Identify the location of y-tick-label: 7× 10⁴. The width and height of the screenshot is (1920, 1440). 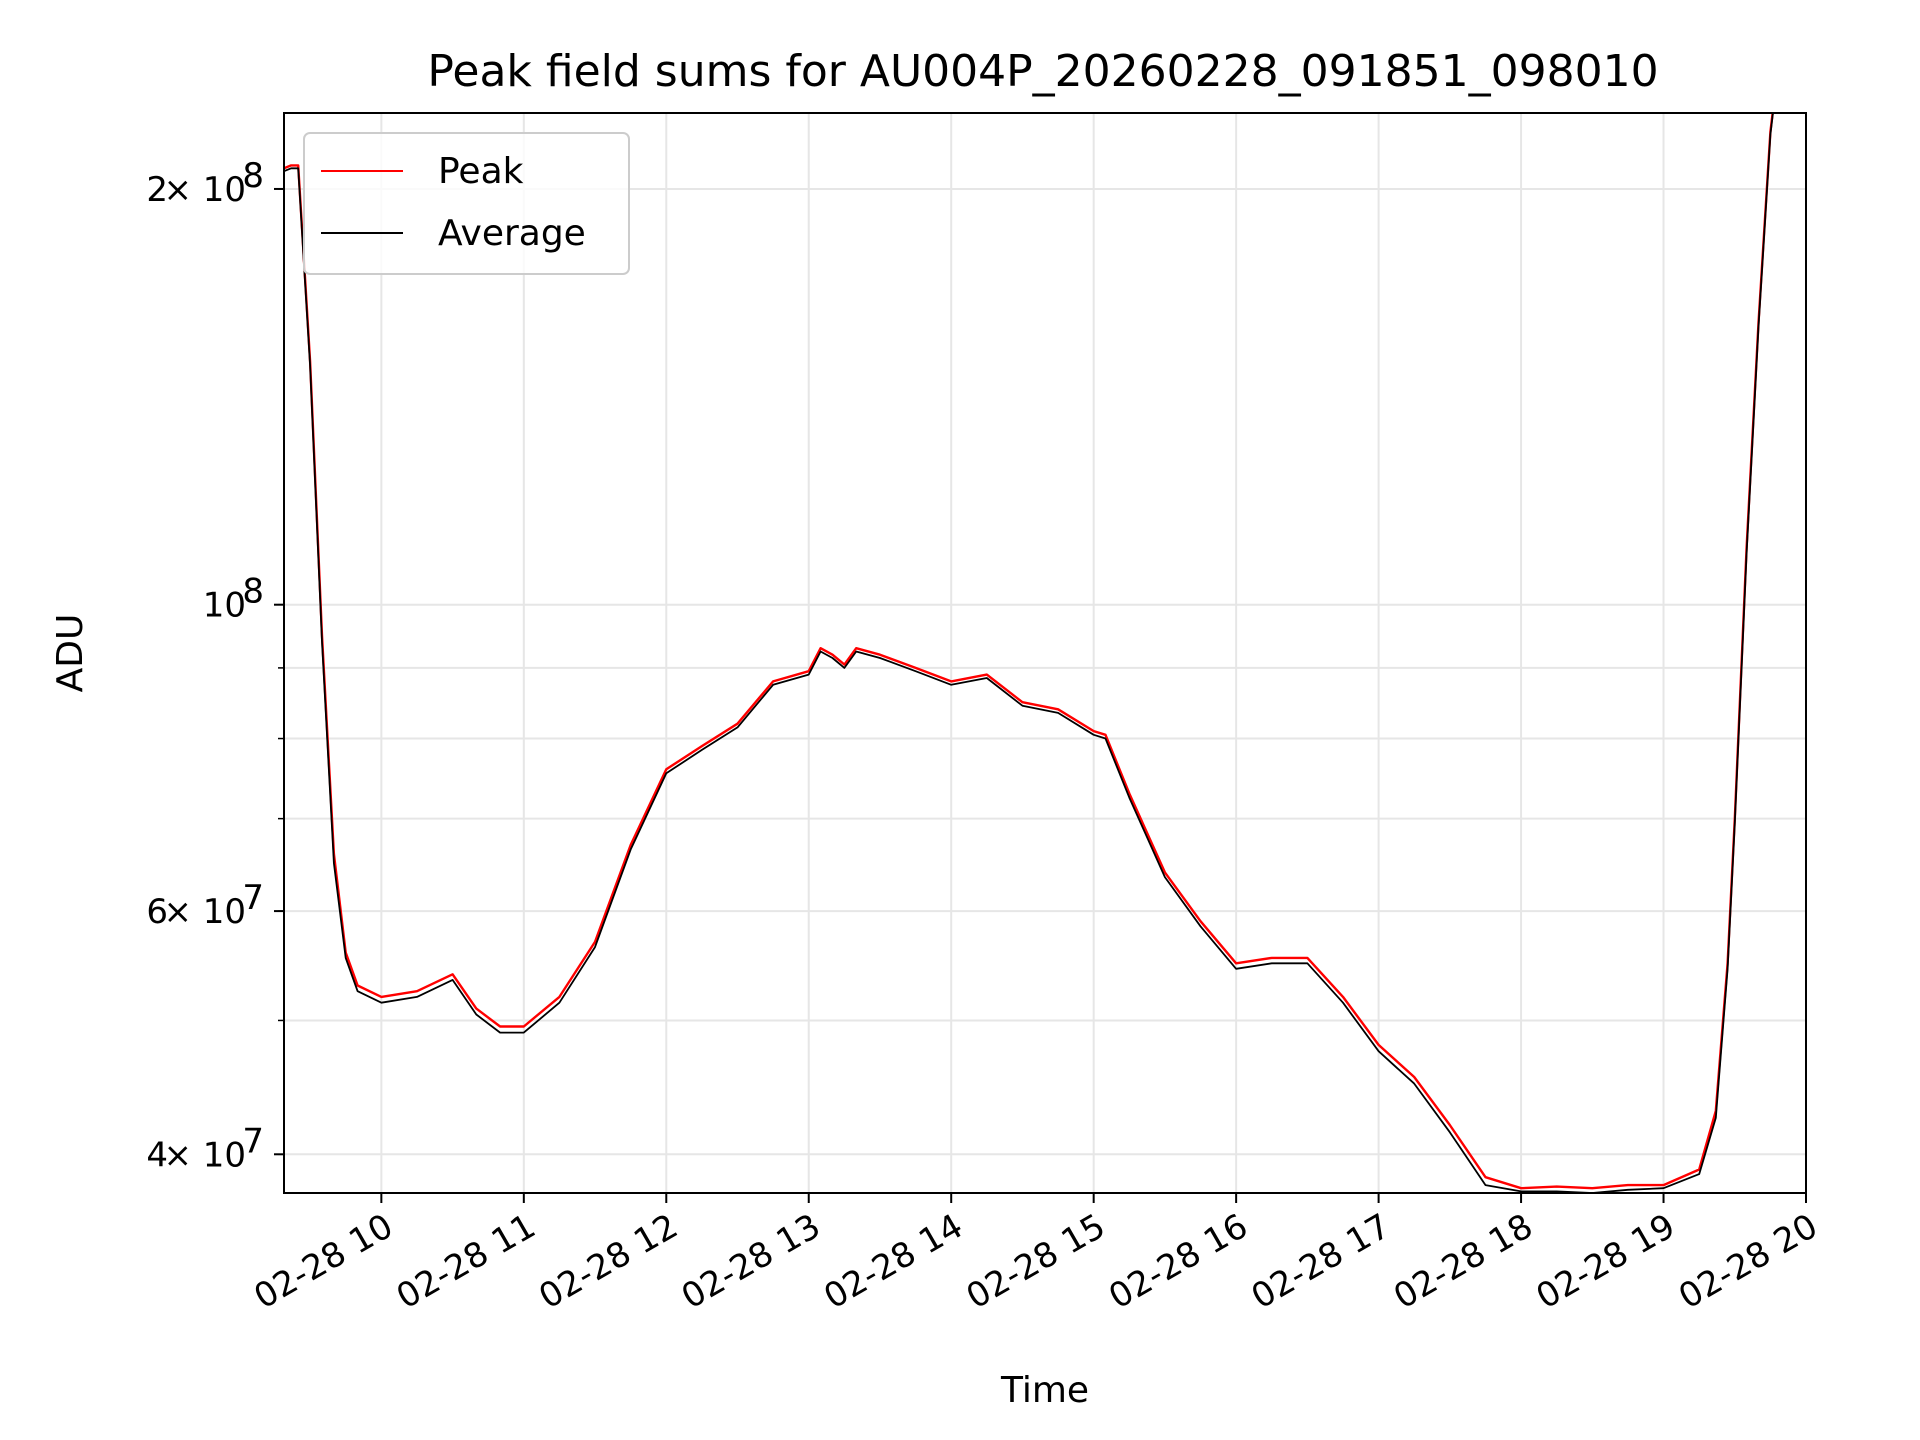
(205, 1148).